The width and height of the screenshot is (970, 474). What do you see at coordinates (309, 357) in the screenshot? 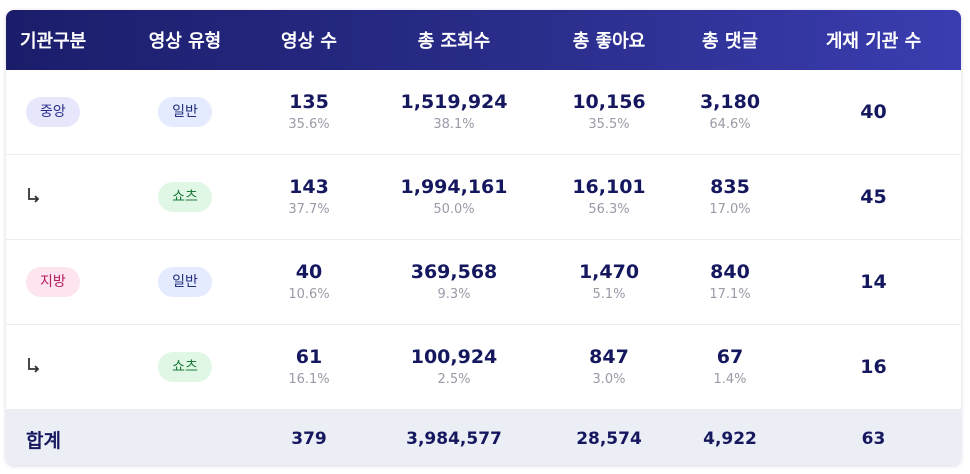
I see `video-count: 61` at bounding box center [309, 357].